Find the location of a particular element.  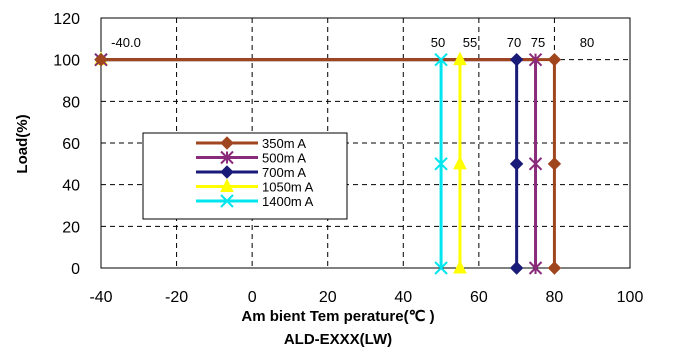

y-tick-label: 20 is located at coordinates (71, 227).